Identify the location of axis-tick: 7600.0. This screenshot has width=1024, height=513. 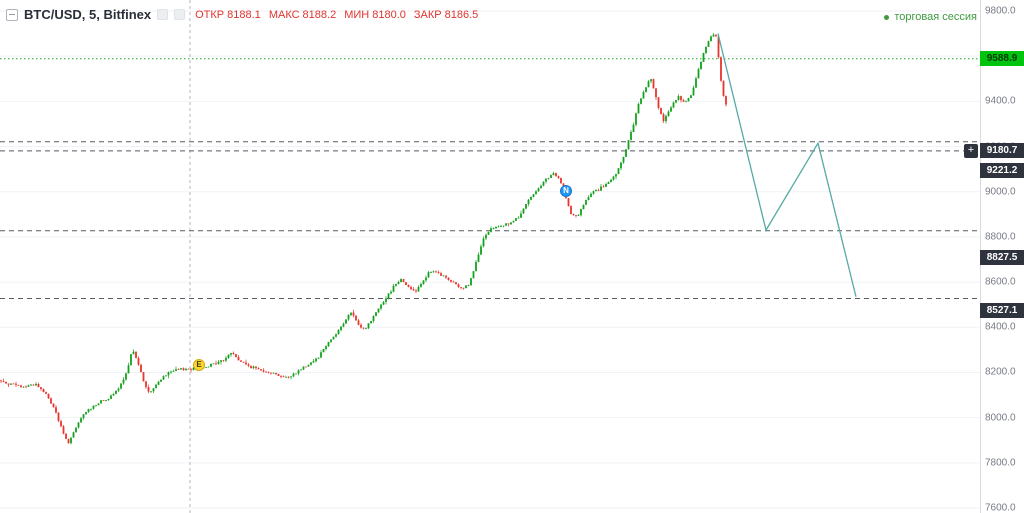
(1000, 507).